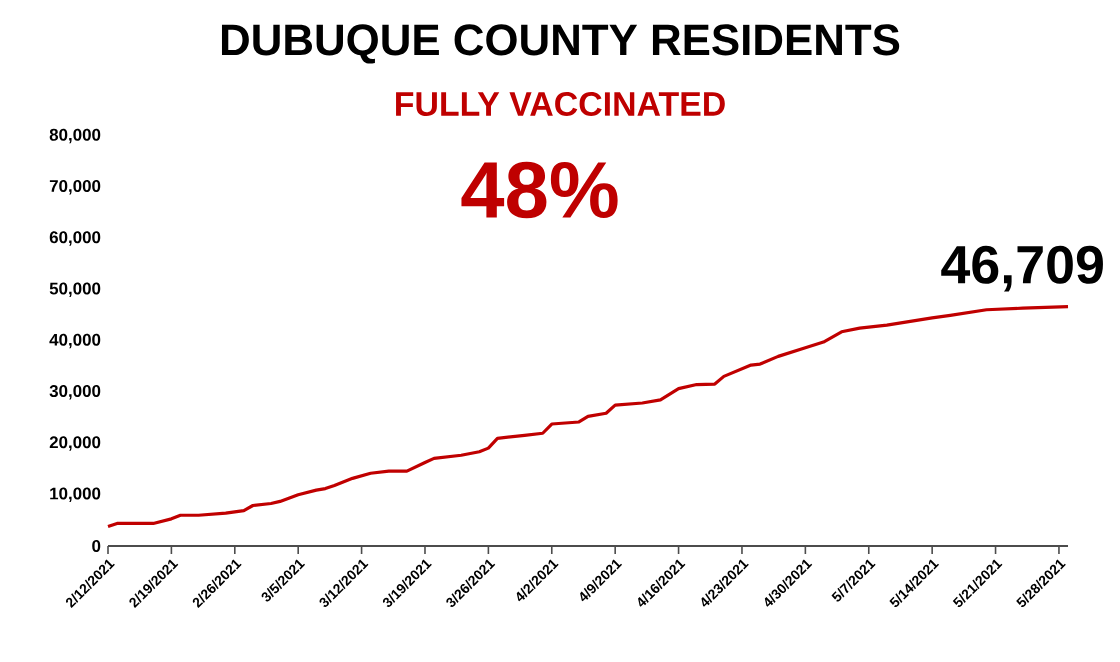 This screenshot has height=662, width=1120. I want to click on y-tick-label: 30,000, so click(75, 392).